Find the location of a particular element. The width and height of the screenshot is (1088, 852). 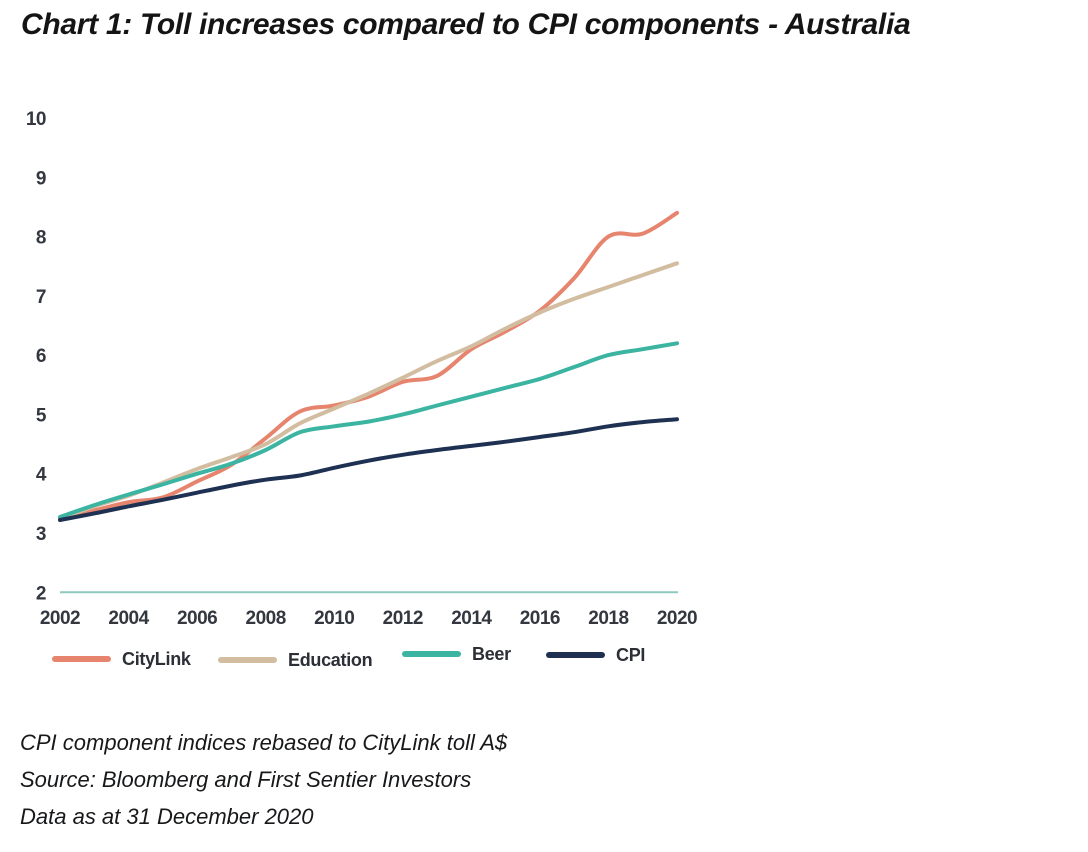

legend-item-cpi: CPI is located at coordinates (595, 655).